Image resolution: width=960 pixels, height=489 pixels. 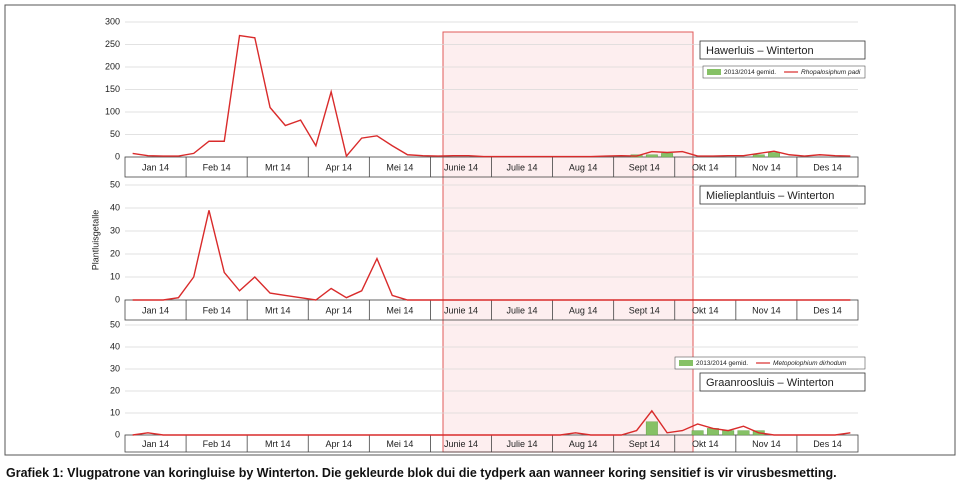 I want to click on panel-title: Hawerluis – Winterton, so click(x=760, y=51).